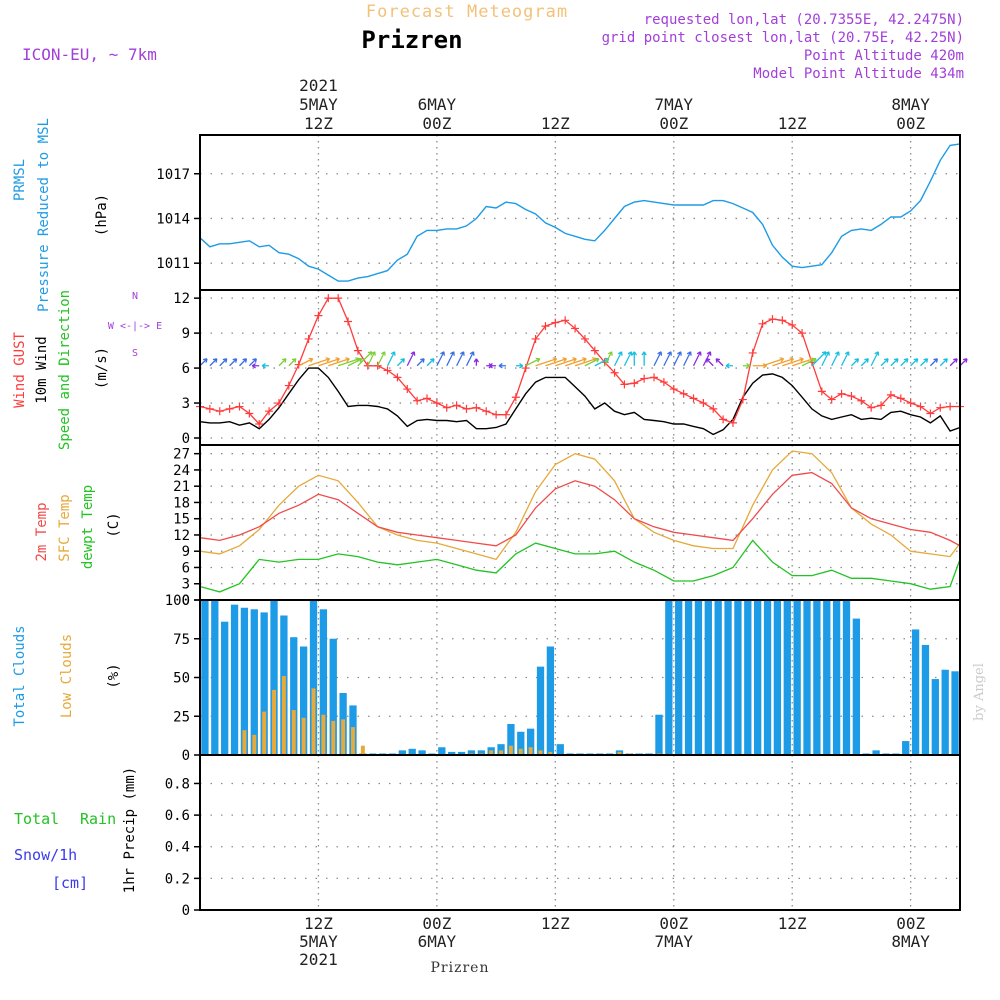  I want to click on top-time-label: 2021, so click(318, 85).